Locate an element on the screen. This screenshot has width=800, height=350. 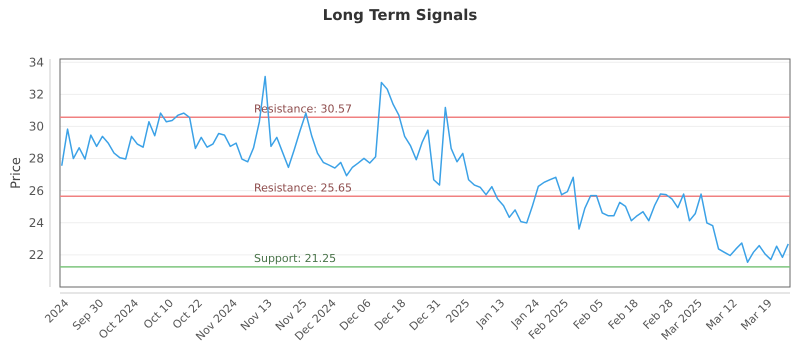
y-tick-label: 32 is located at coordinates (36, 95).